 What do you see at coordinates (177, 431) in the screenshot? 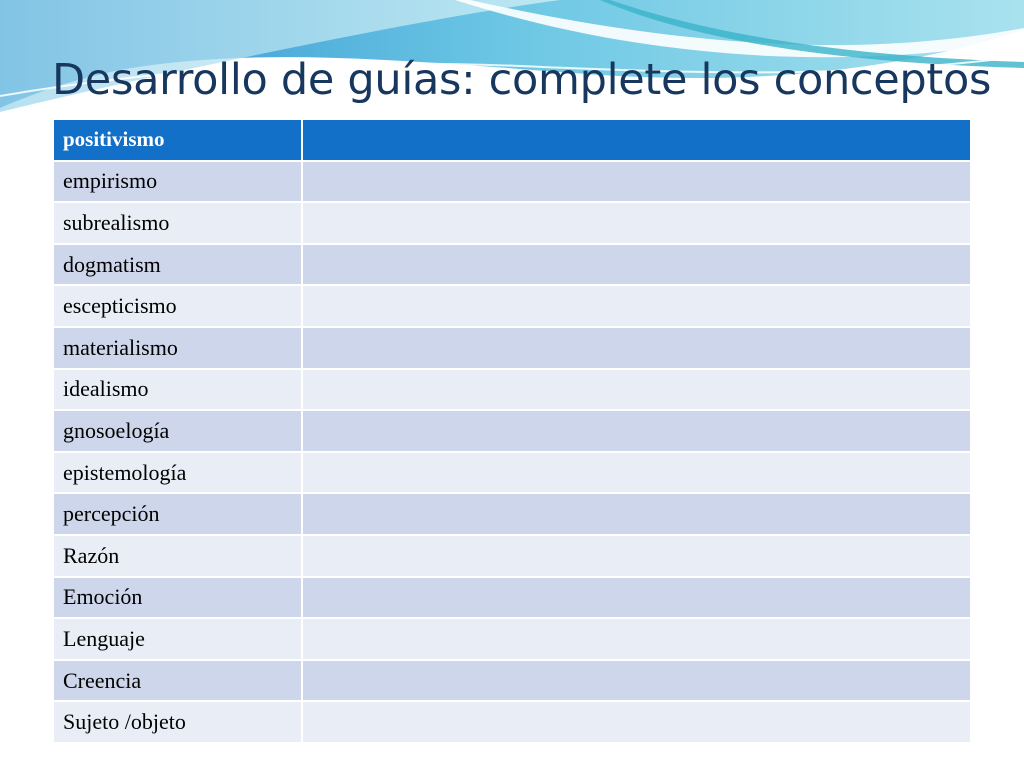
I see `term-cell: gnosoelogía` at bounding box center [177, 431].